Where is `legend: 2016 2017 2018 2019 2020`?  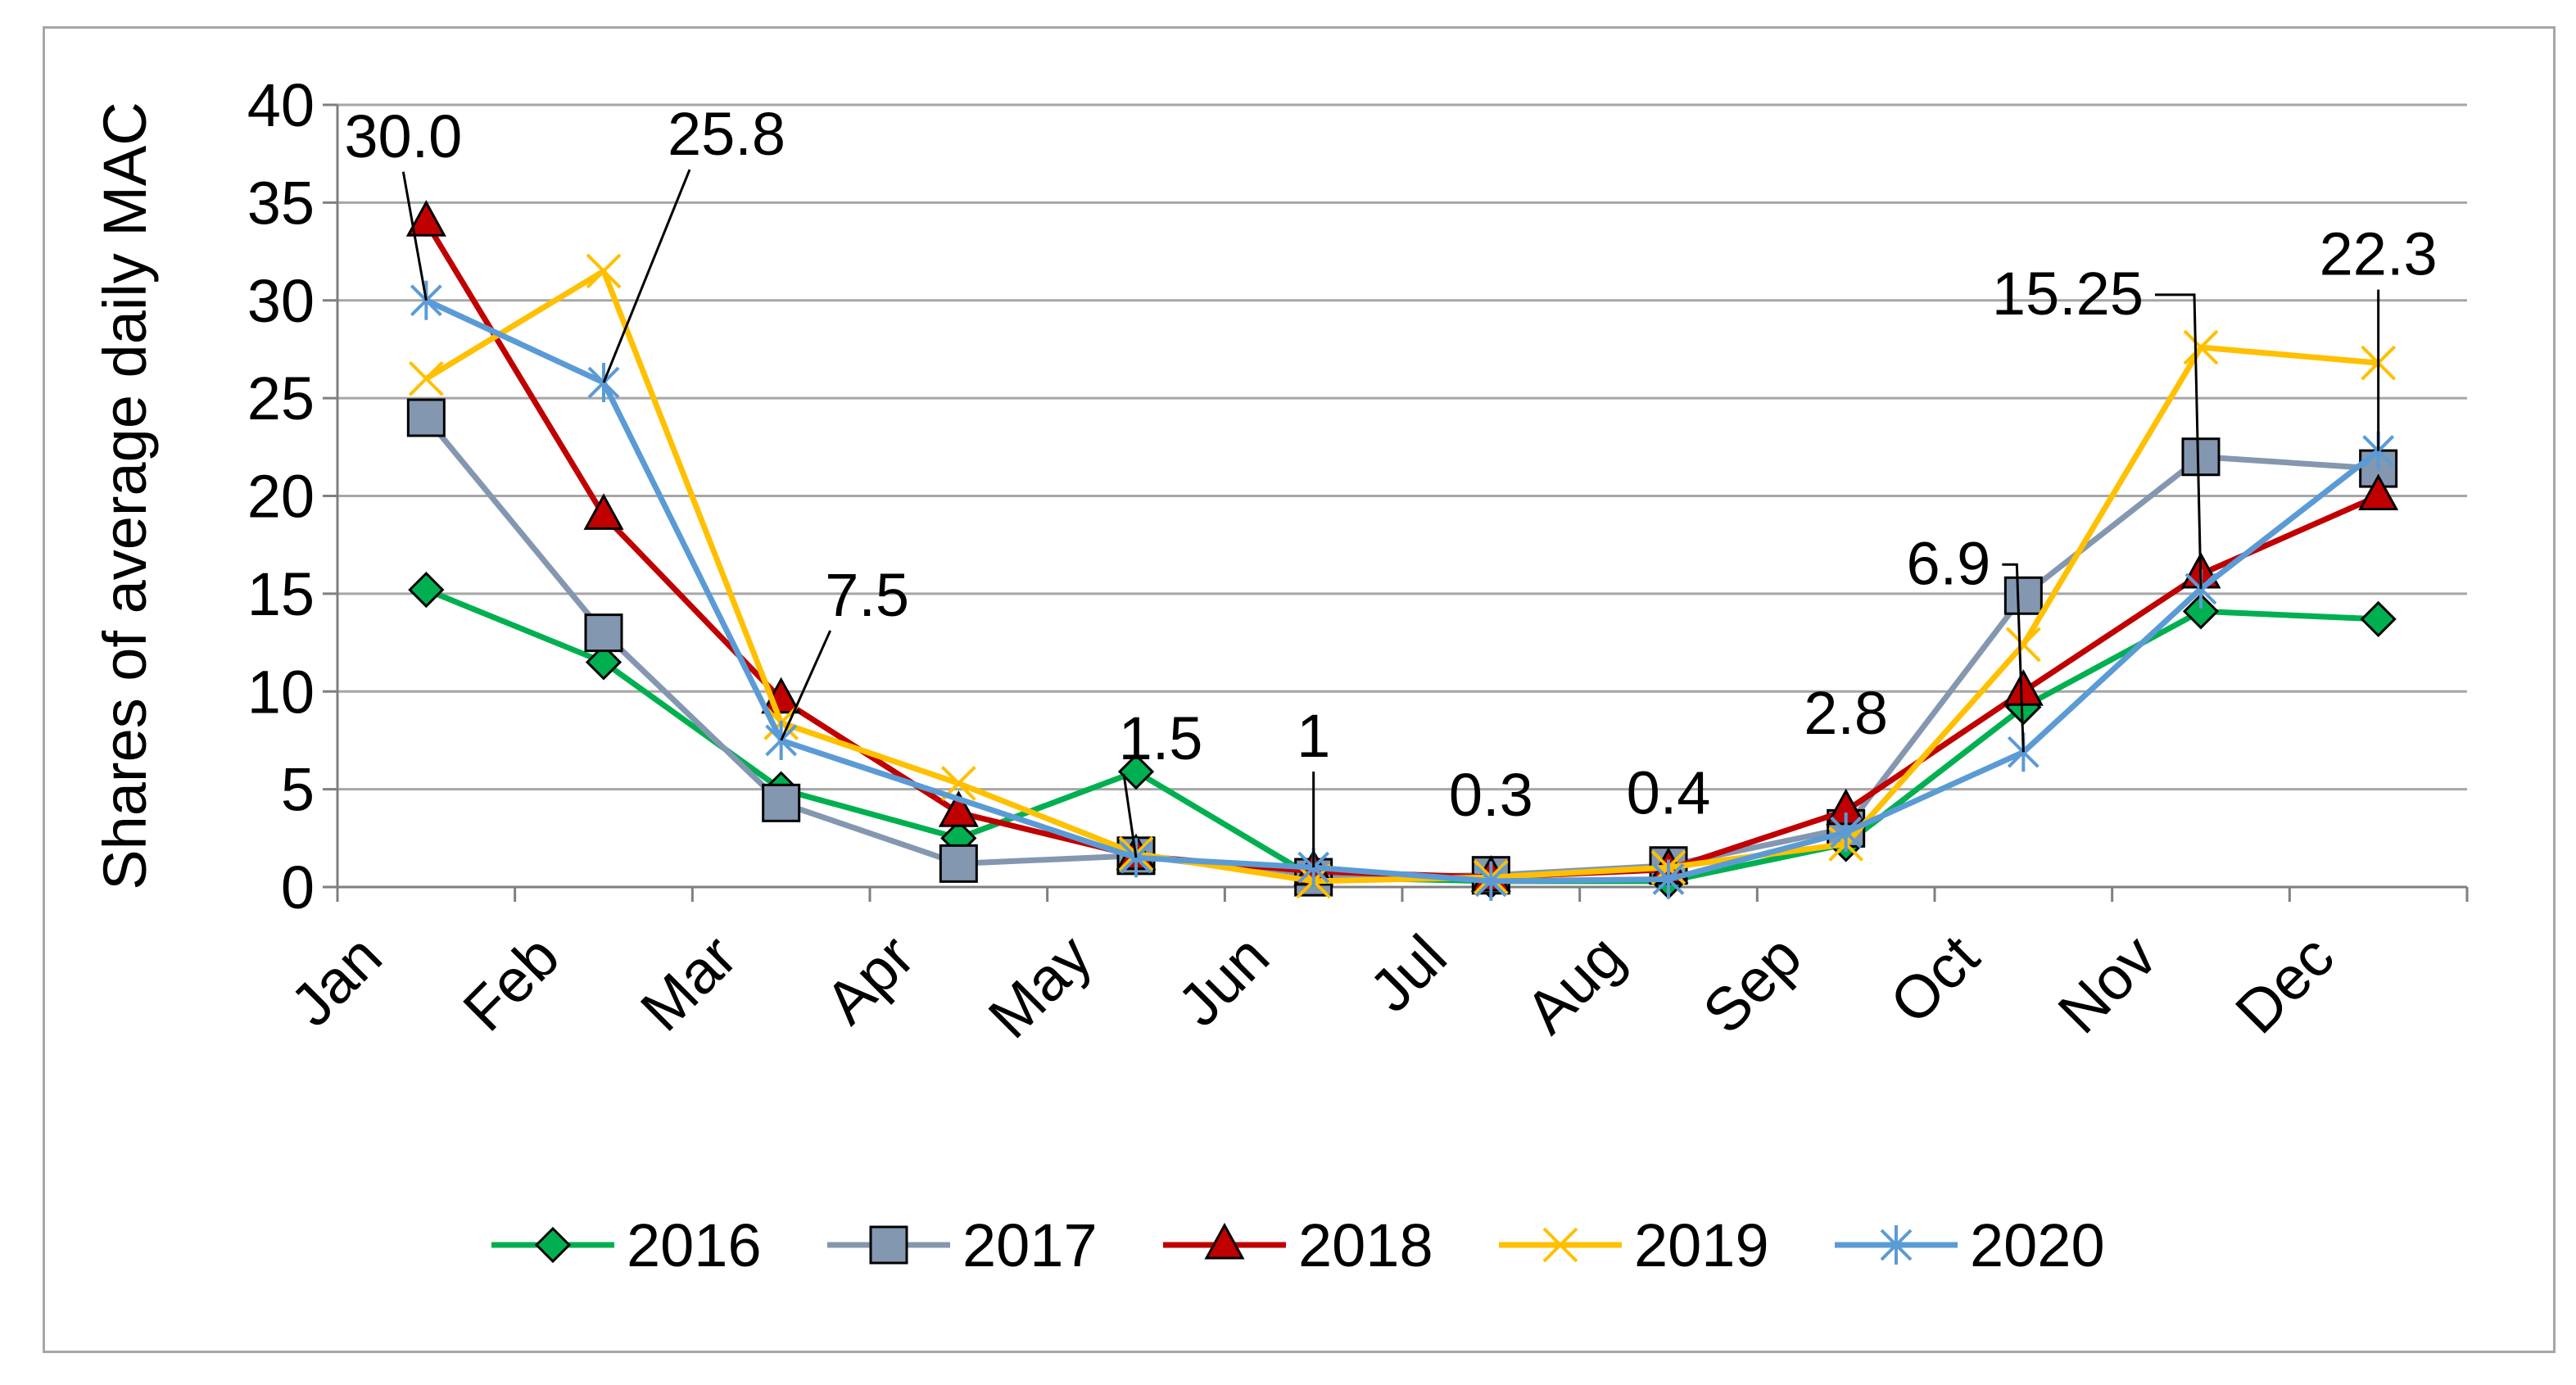 legend: 2016 2017 2018 2019 2020 is located at coordinates (1298, 1245).